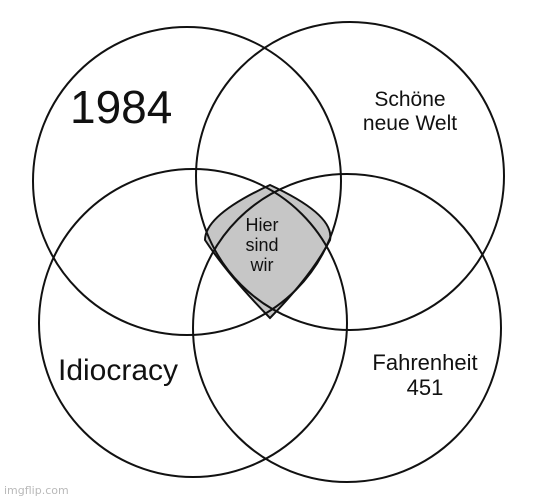  I want to click on label-fahrenheit-451: Fahrenheit 451, so click(425, 375).